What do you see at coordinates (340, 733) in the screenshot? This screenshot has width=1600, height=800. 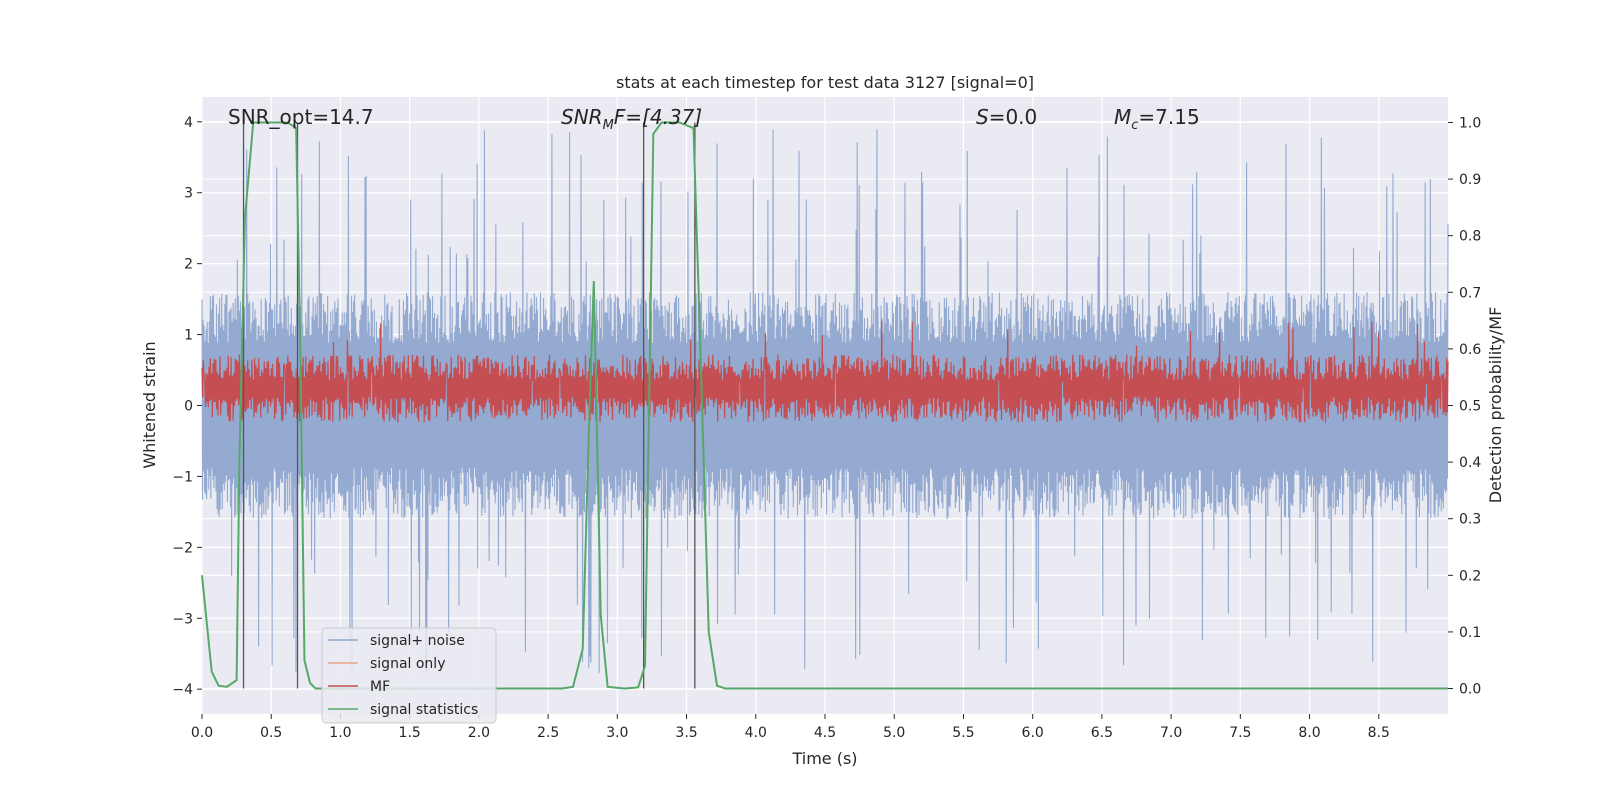 I see `x-tick-label: 1.0` at bounding box center [340, 733].